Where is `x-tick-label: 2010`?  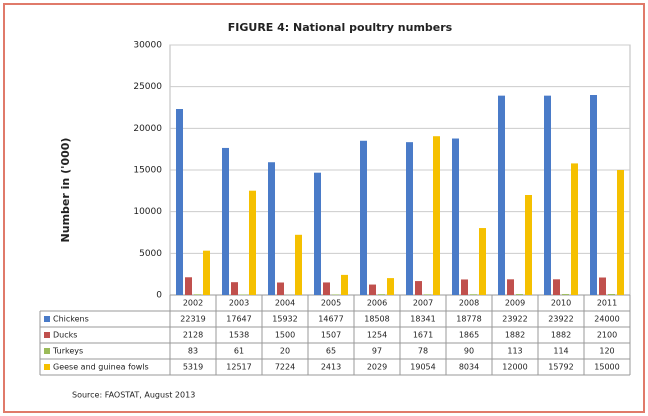 x-tick-label: 2010 is located at coordinates (561, 303).